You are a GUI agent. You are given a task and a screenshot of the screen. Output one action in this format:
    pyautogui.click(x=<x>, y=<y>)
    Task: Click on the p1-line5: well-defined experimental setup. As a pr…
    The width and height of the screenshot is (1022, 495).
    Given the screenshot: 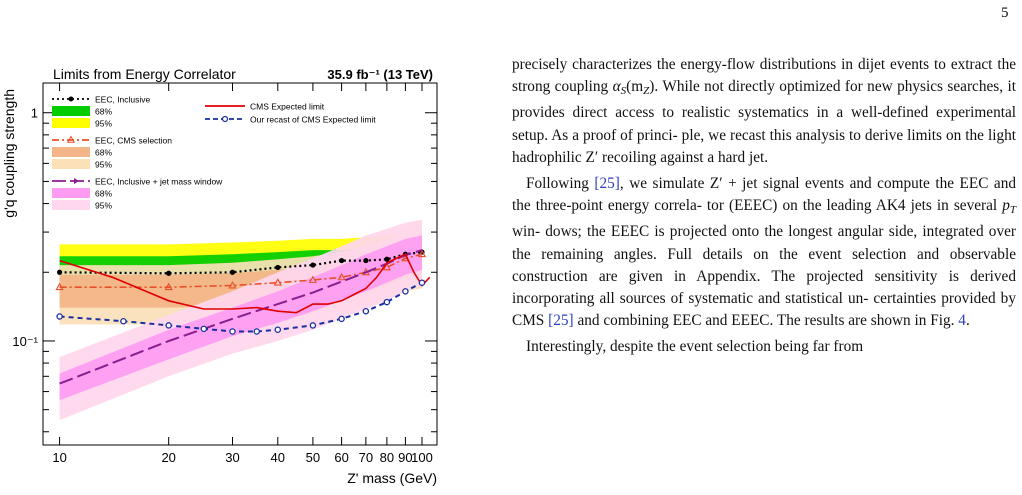 What is the action you would take?
    pyautogui.click(x=764, y=124)
    